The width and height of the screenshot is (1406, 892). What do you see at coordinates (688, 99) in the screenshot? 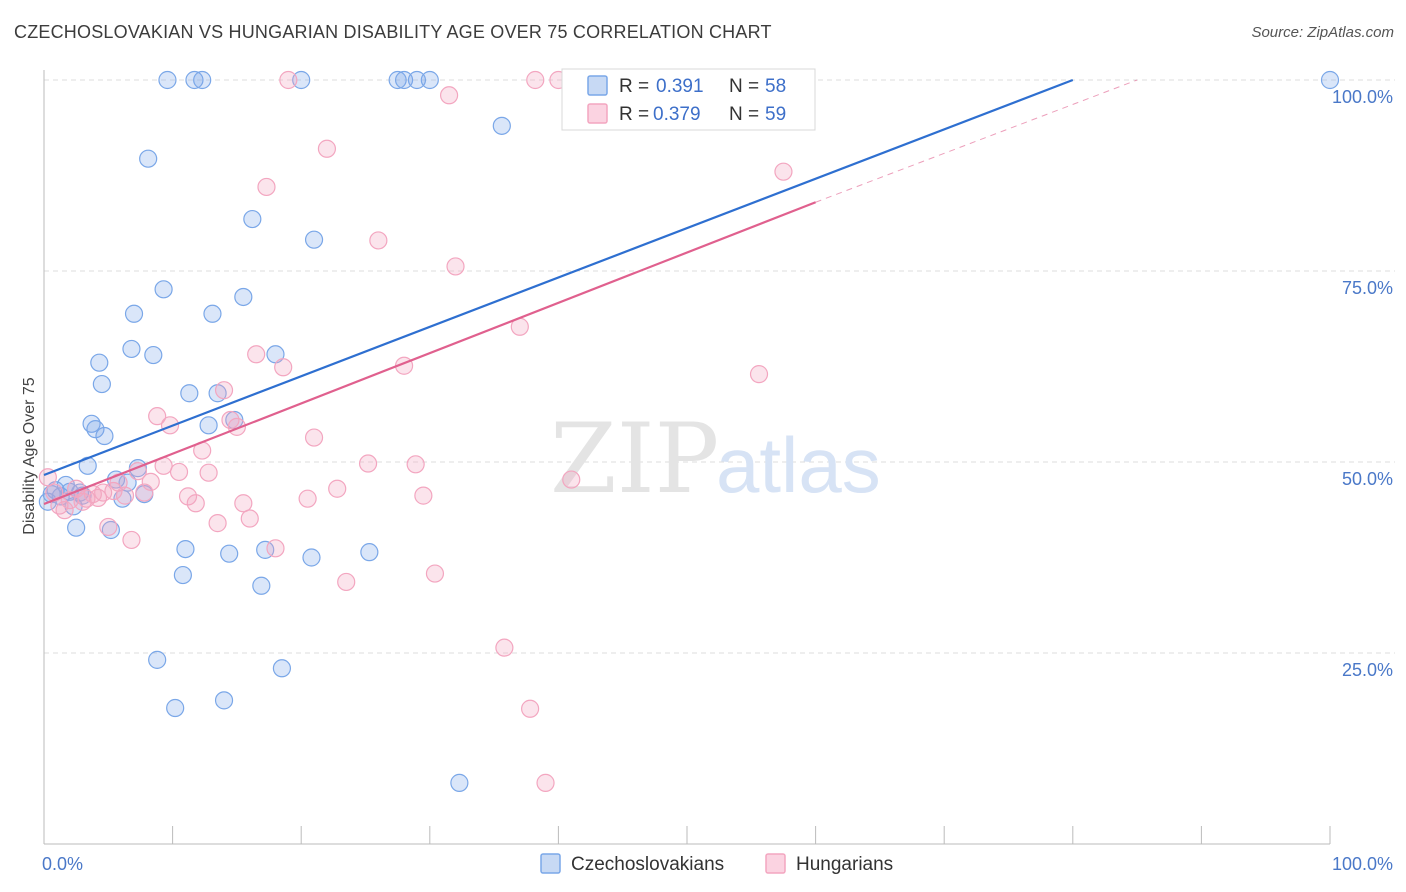
I see `stats-legend: R = 0.391 N = 58 R = 0.379 N = 59` at bounding box center [688, 99].